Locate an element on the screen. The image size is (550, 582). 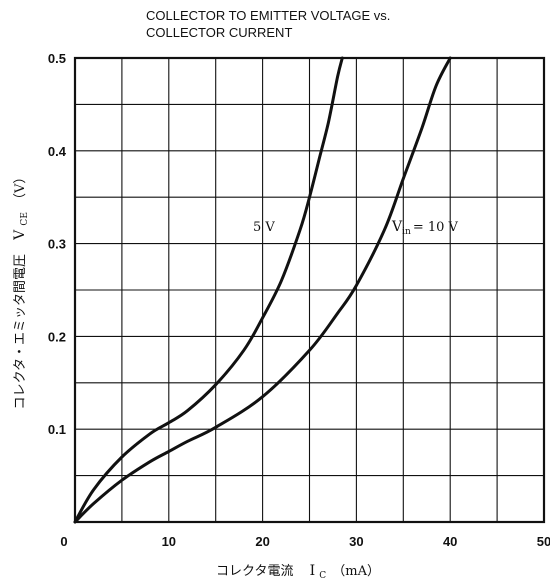
y-tick-labels: 0.1 0.2 0.3 0.4 0.5 is located at coordinates (57, 244).